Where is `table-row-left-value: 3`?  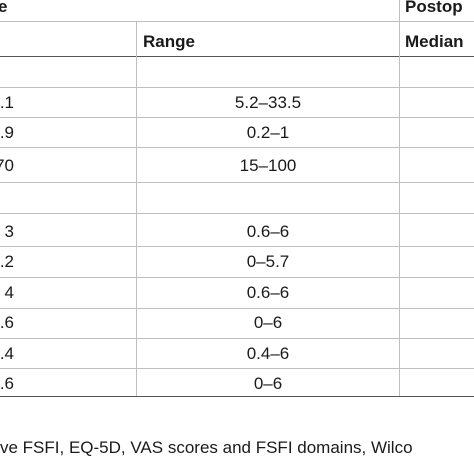 table-row-left-value: 3 is located at coordinates (9, 231).